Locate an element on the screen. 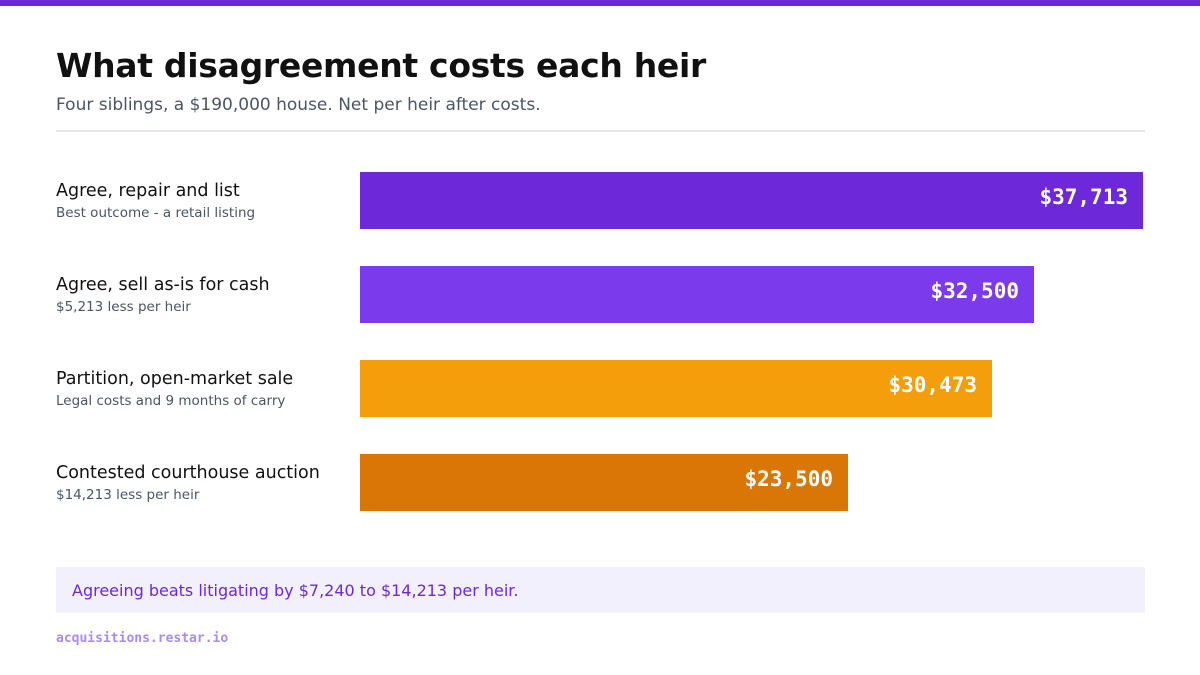 This screenshot has height=675, width=1200. bar: $30,473 is located at coordinates (676, 388).